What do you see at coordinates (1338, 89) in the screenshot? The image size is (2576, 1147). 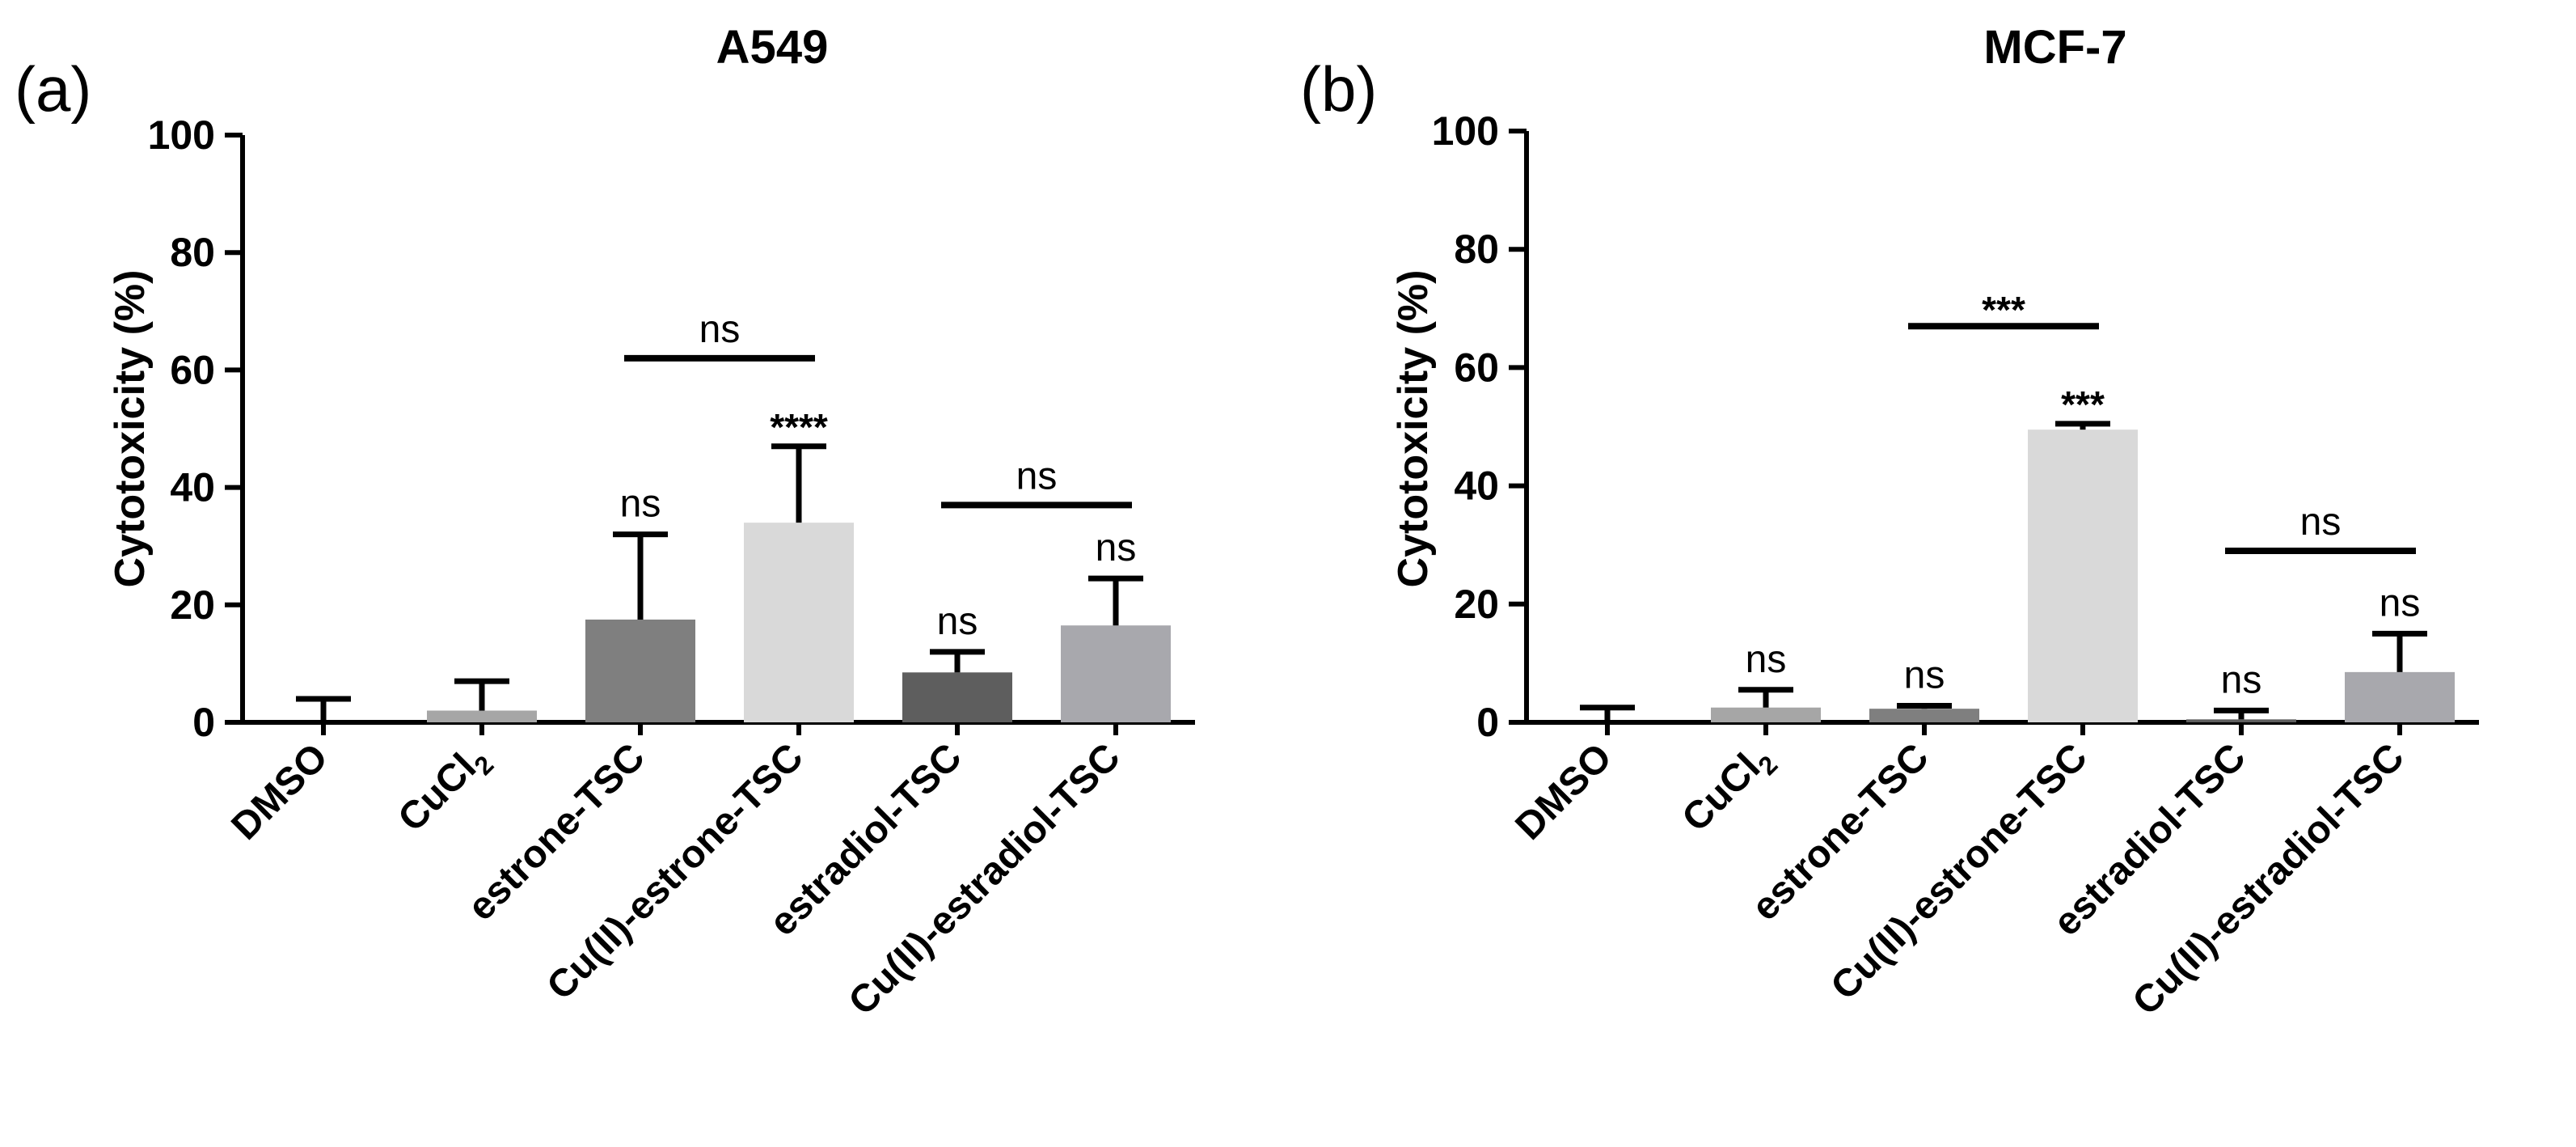 I see `panel-label-b: (b)` at bounding box center [1338, 89].